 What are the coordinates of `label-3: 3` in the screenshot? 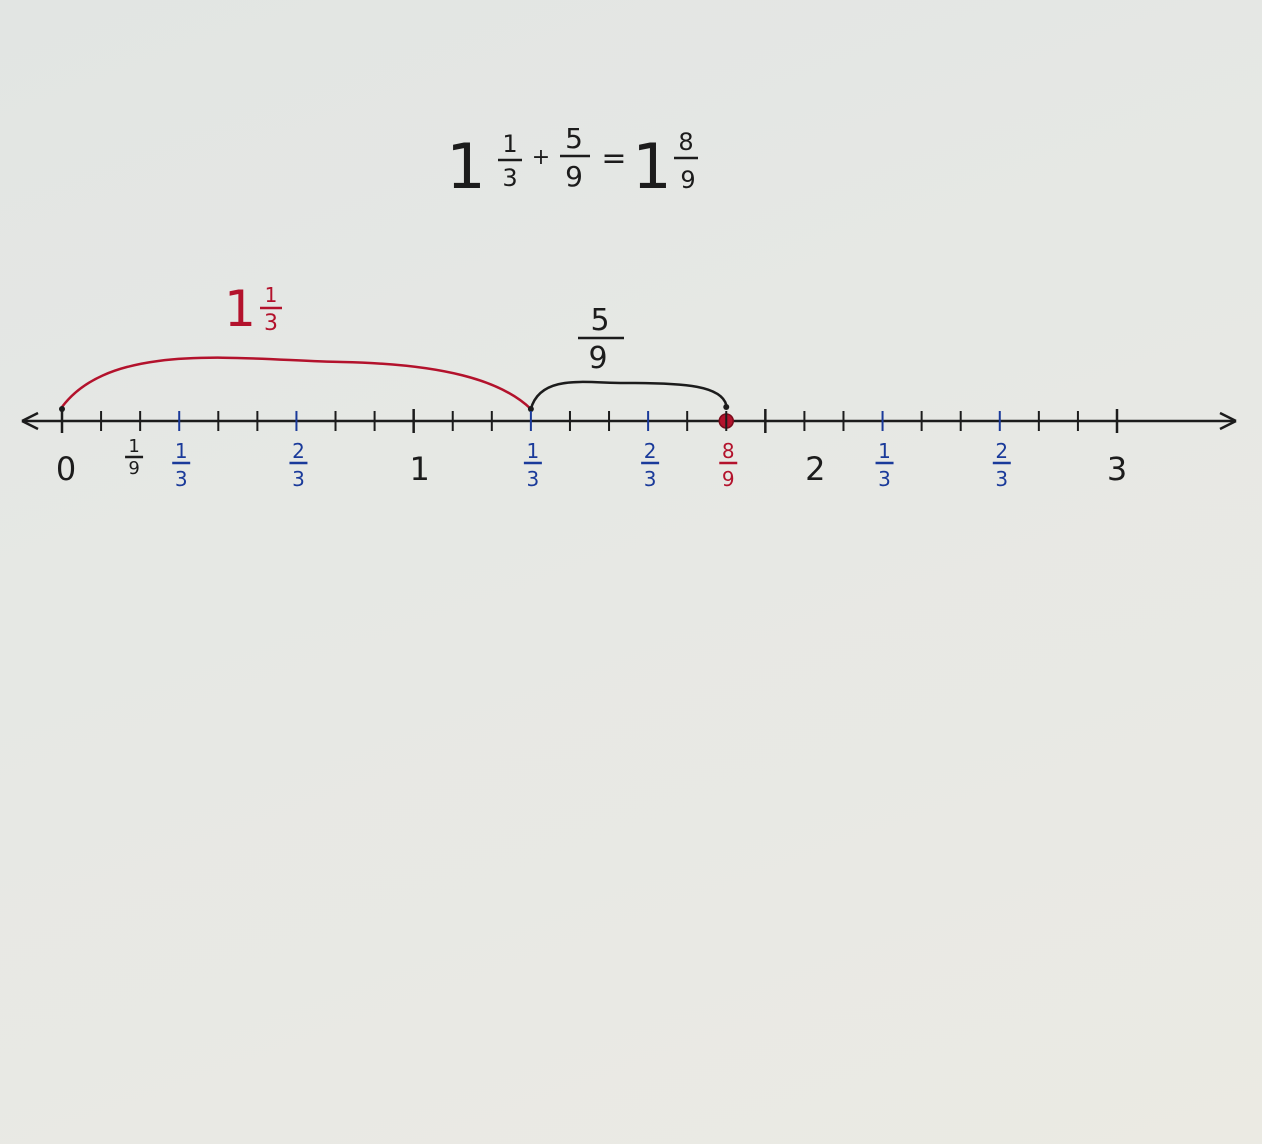 It's located at (1117, 469).